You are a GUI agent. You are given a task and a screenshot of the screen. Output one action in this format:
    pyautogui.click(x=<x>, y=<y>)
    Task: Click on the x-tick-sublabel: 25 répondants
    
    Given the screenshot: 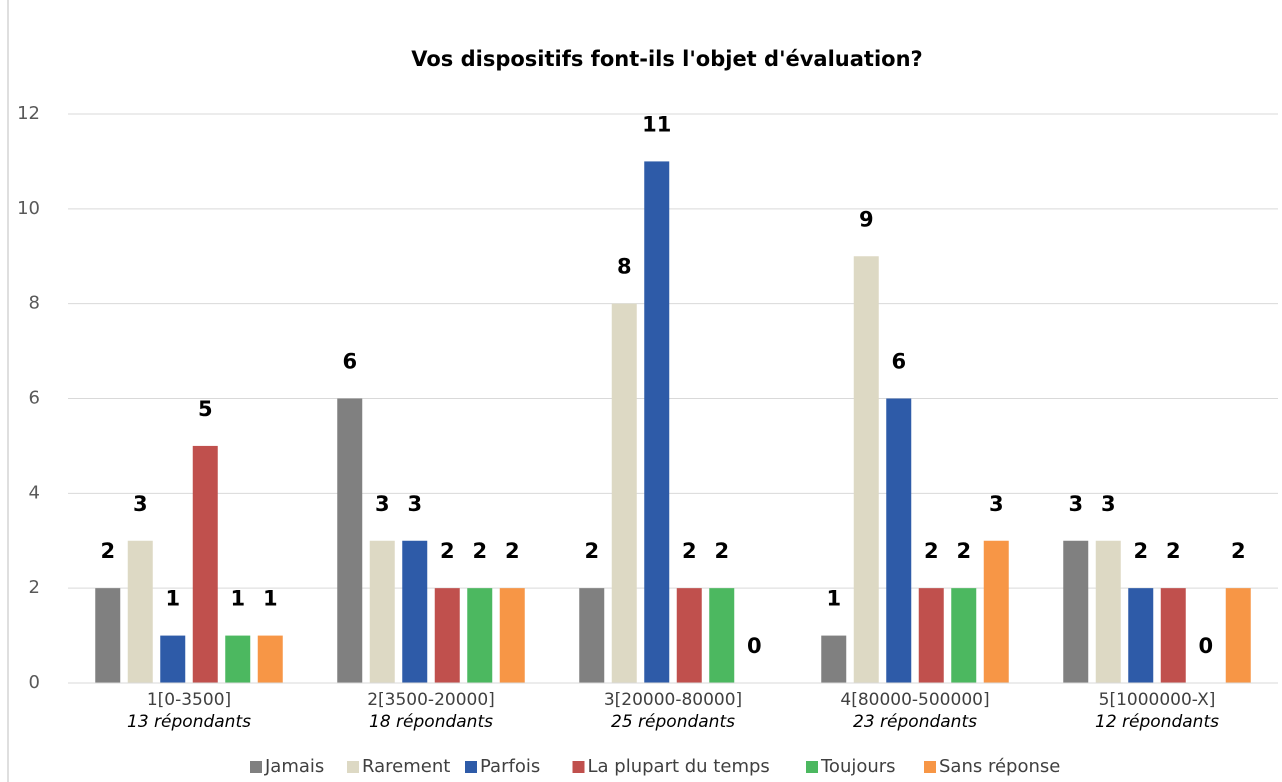 What is the action you would take?
    pyautogui.click(x=673, y=722)
    